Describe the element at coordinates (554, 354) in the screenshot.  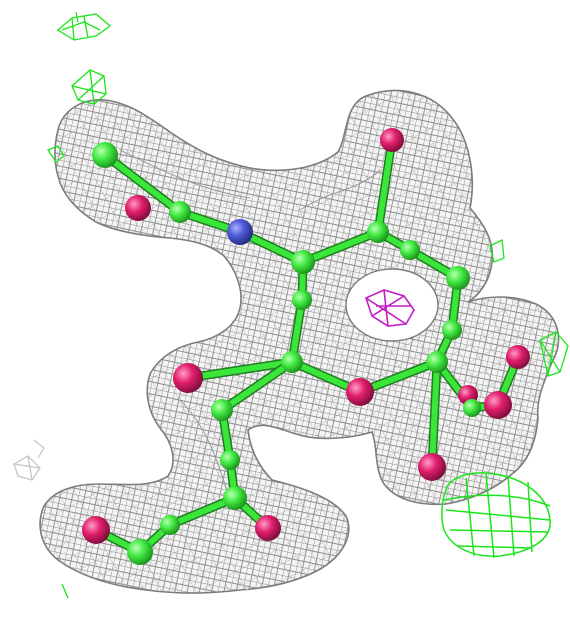
I see `positive-density-blob-far-right` at that location.